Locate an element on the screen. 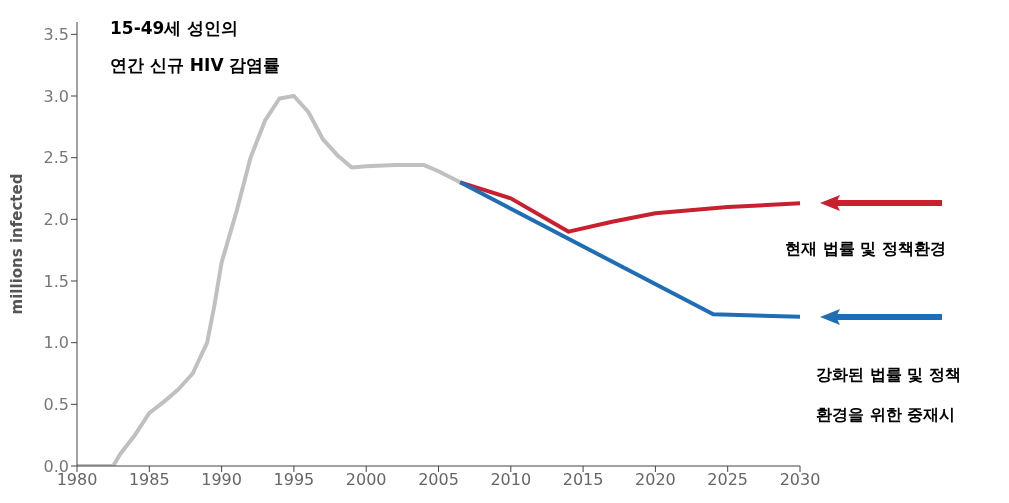 The height and width of the screenshot is (503, 1009). x-tick-label: 2015 is located at coordinates (583, 480).